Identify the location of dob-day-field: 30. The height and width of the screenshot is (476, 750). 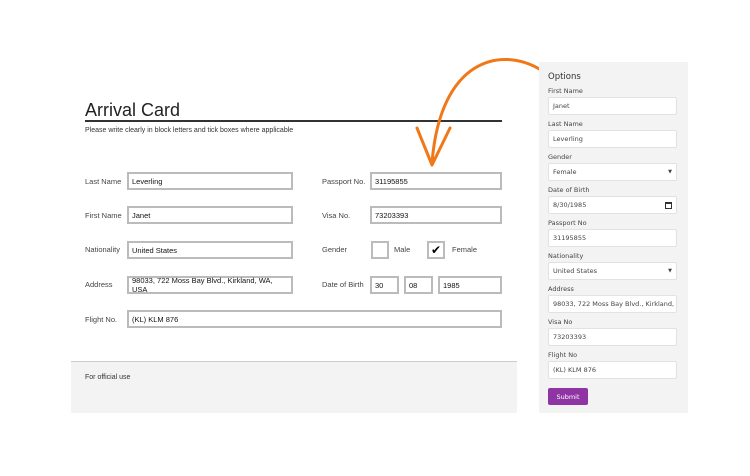
(384, 285).